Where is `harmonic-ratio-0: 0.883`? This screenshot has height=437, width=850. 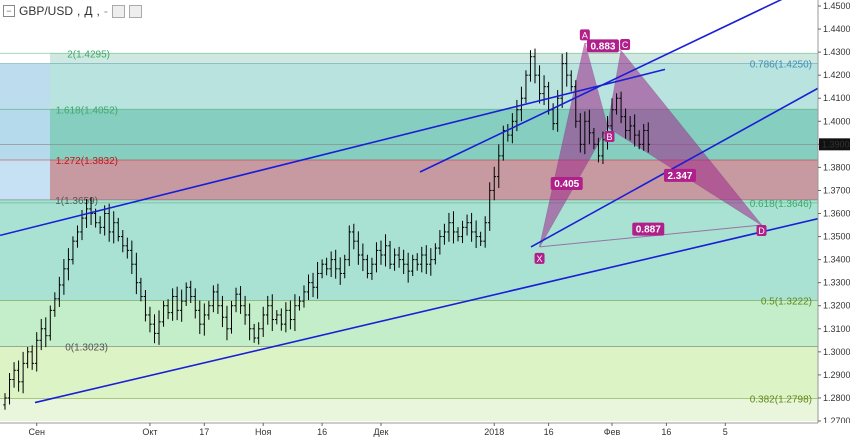 harmonic-ratio-0: 0.883 is located at coordinates (602, 46).